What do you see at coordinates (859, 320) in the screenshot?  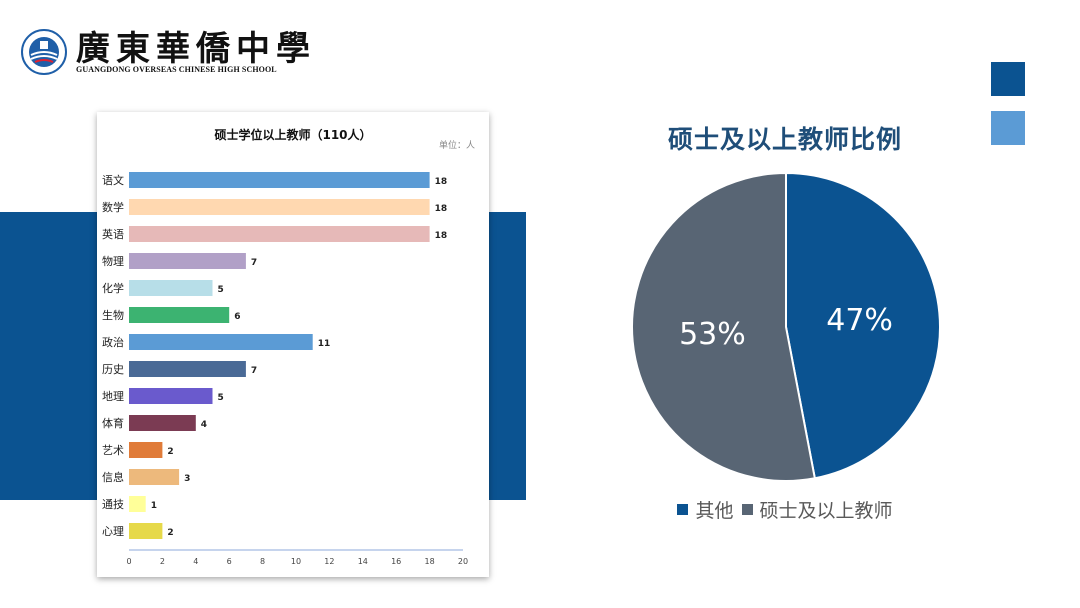 I see `pie-data-label: 47%` at bounding box center [859, 320].